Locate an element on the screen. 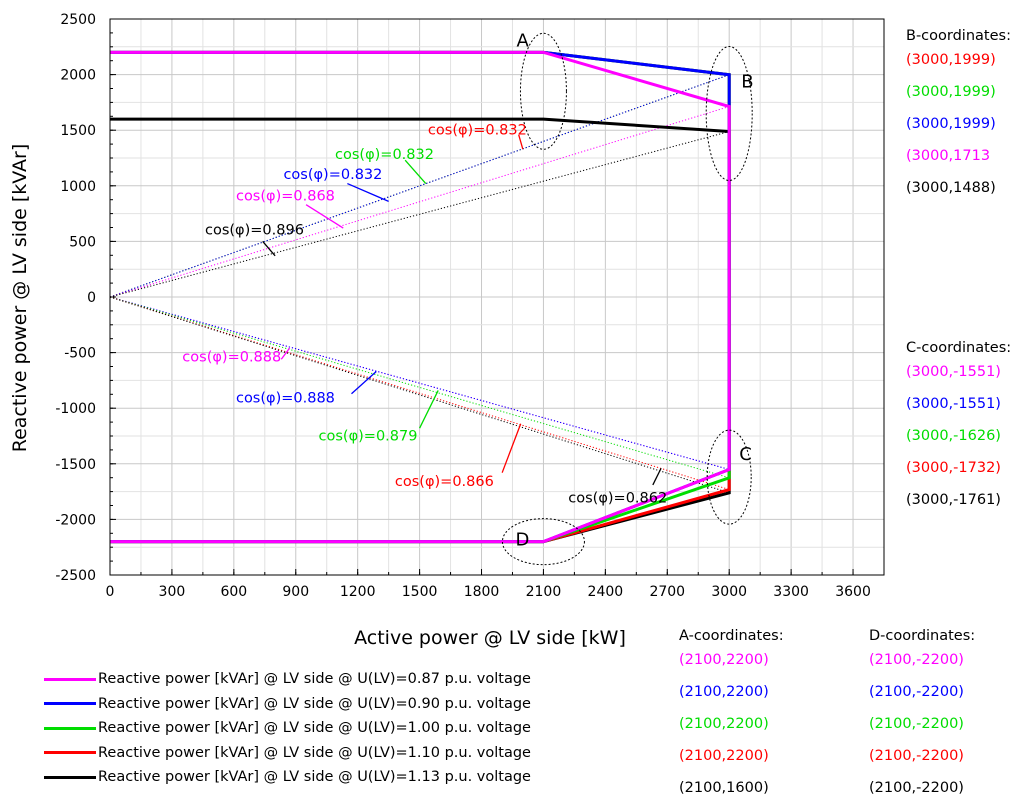  x-tick-label: 3000 is located at coordinates (729, 592).